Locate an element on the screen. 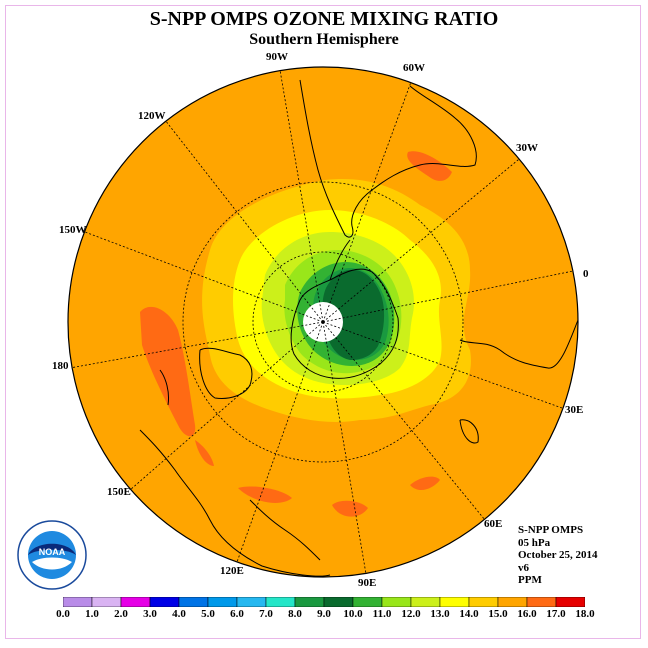  color-bar-tick-label: 16.0 is located at coordinates (527, 614).